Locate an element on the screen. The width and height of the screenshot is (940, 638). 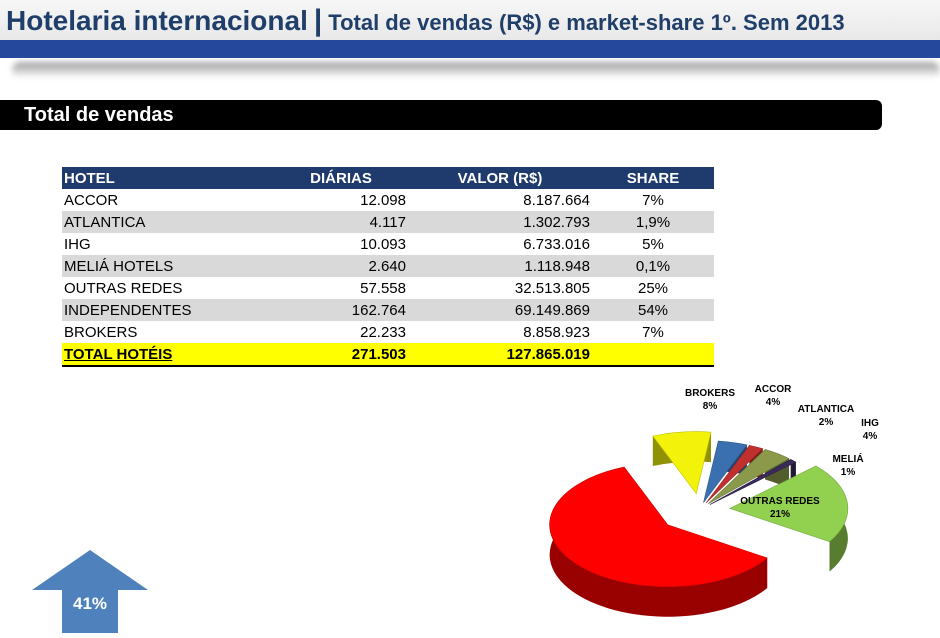
table-header-row: HOTEL DIÁRIAS VALOR (R$) SHARE is located at coordinates (388, 178).